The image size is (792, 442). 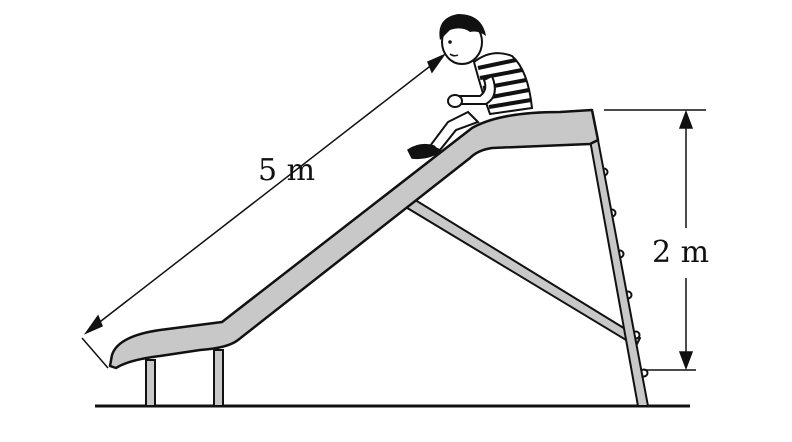 I want to click on child-legs, so click(x=454, y=131).